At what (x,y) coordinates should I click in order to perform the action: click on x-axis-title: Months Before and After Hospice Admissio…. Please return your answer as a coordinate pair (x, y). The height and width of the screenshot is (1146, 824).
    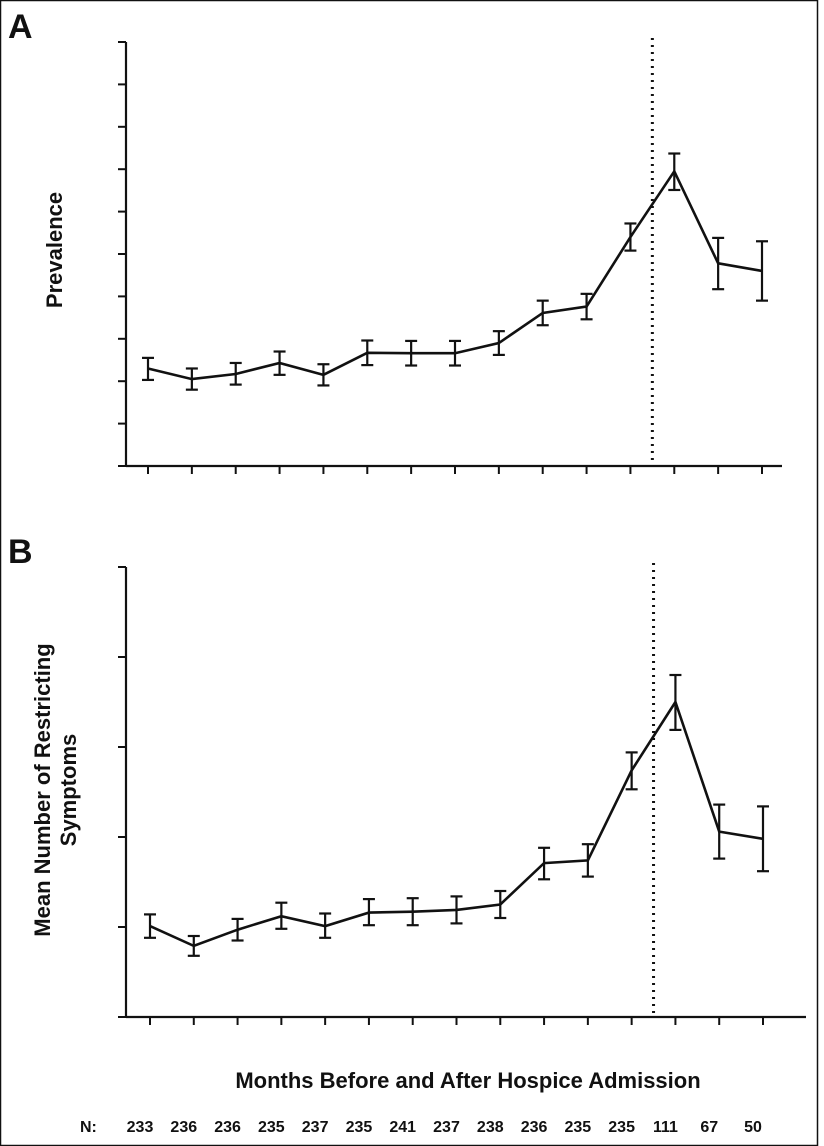
    Looking at the image, I should click on (467, 1080).